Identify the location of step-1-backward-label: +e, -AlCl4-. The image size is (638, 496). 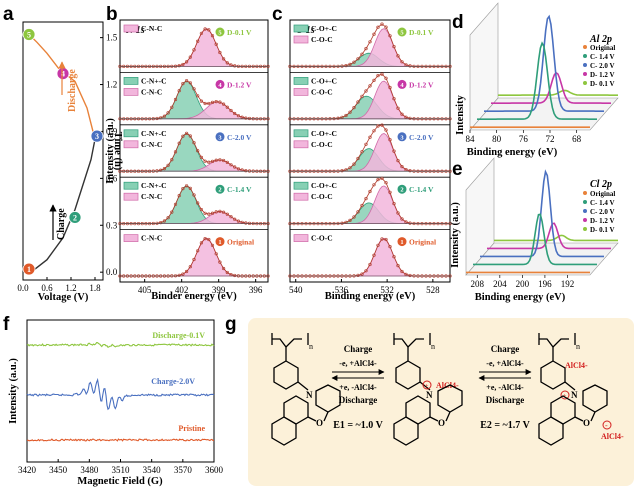
(358, 387).